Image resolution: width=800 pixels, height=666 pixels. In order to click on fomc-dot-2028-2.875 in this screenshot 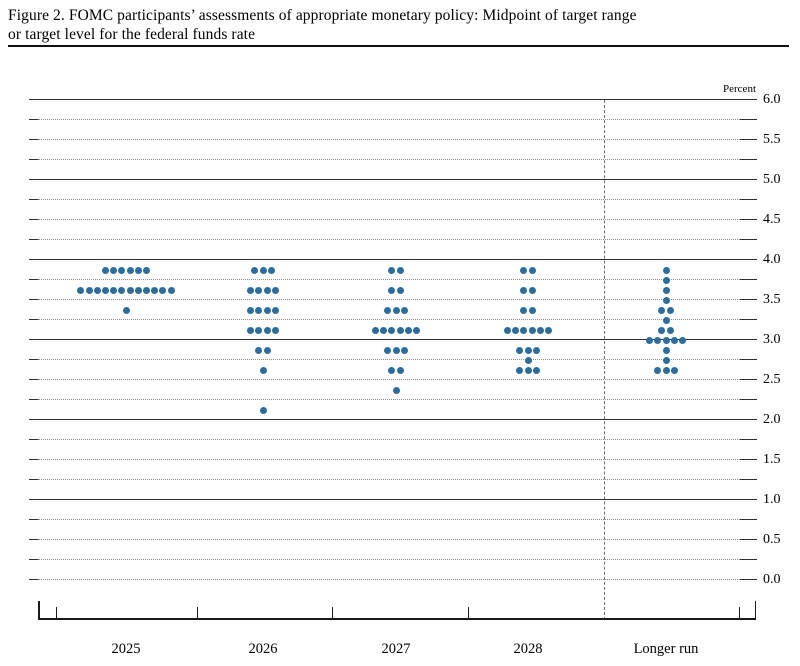, I will do `click(536, 350)`.